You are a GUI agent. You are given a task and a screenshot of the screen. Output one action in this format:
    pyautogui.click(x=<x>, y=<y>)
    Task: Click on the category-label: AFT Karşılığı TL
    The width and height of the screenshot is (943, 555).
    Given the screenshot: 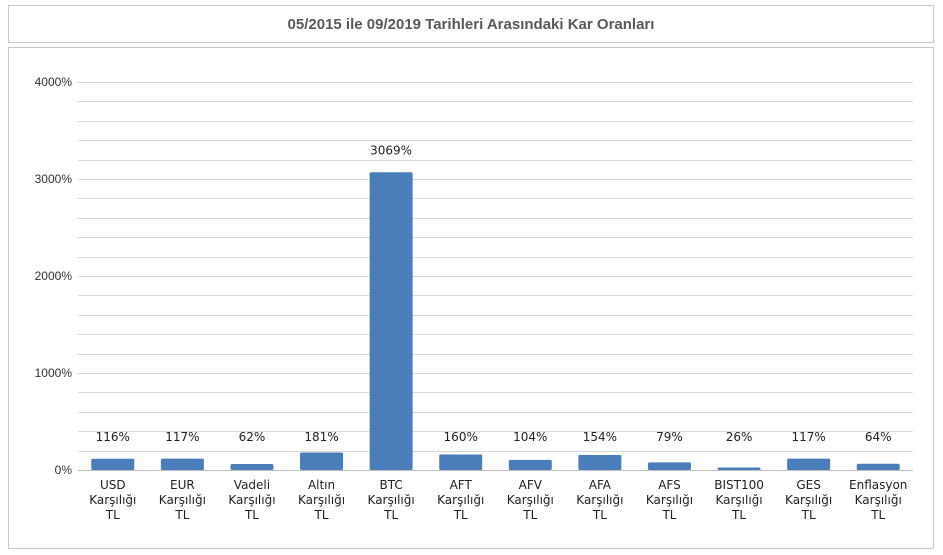 What is the action you would take?
    pyautogui.click(x=460, y=500)
    